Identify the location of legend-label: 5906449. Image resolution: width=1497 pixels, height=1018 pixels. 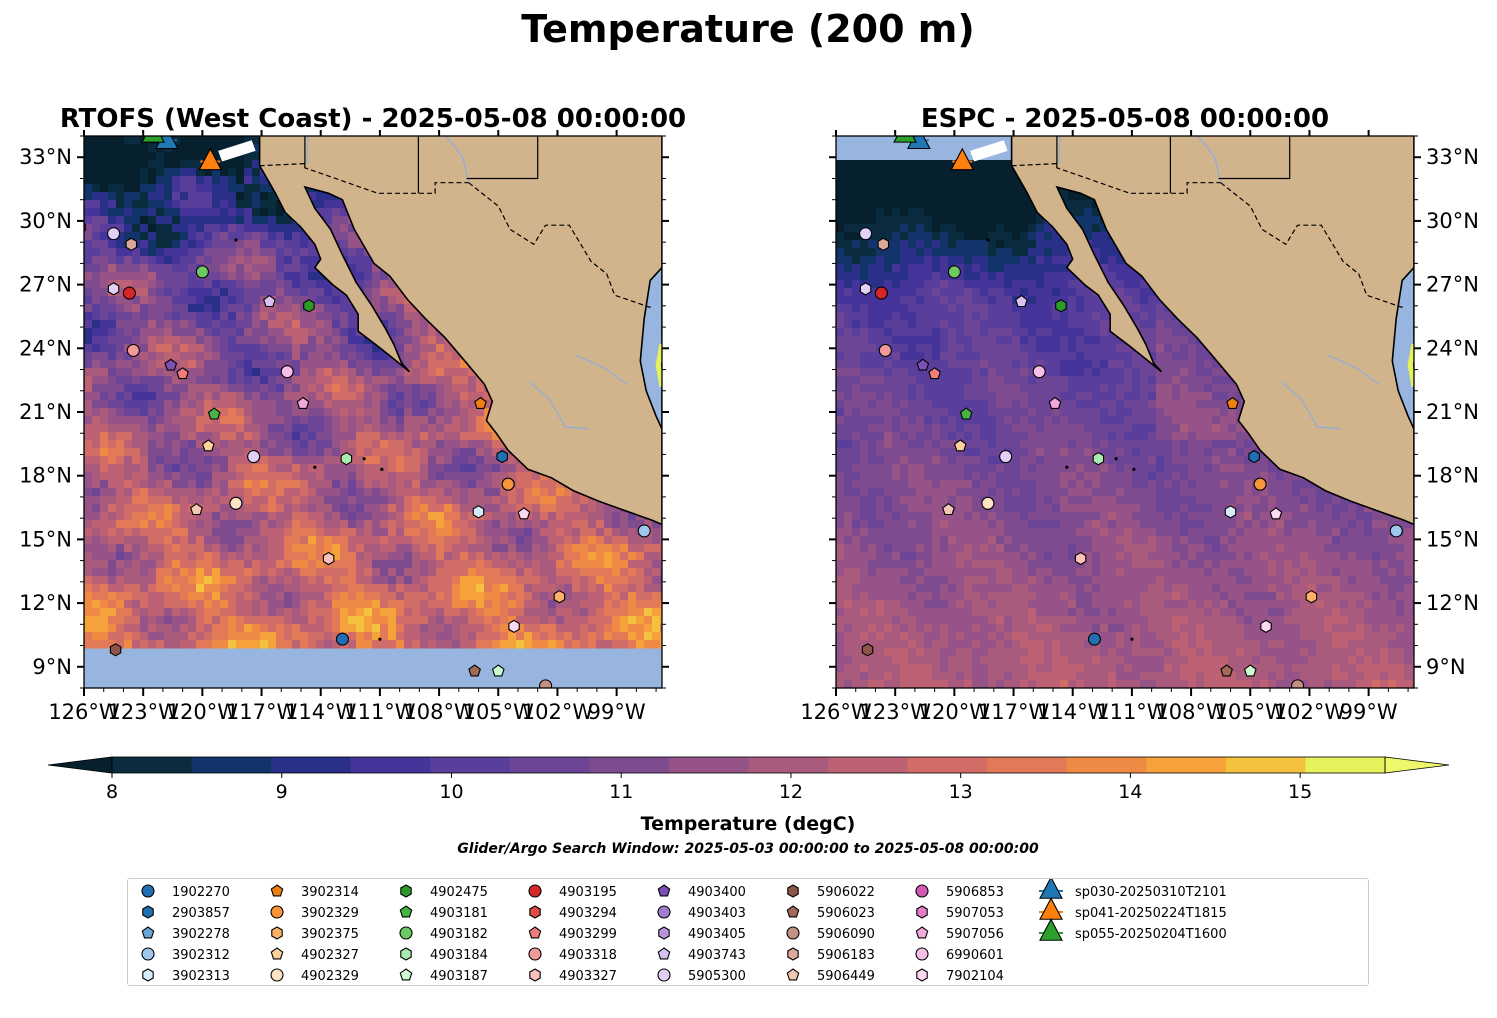
(846, 976).